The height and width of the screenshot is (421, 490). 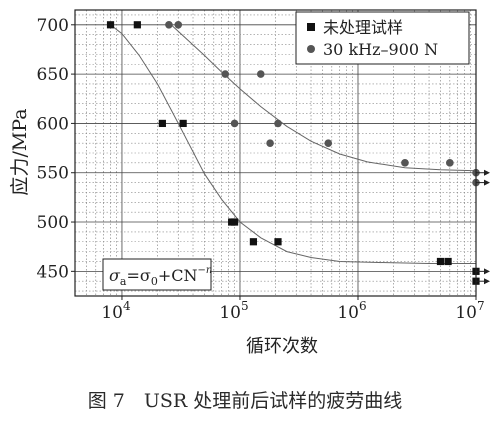 I want to click on eq-mid: =σ, so click(x=138, y=275).